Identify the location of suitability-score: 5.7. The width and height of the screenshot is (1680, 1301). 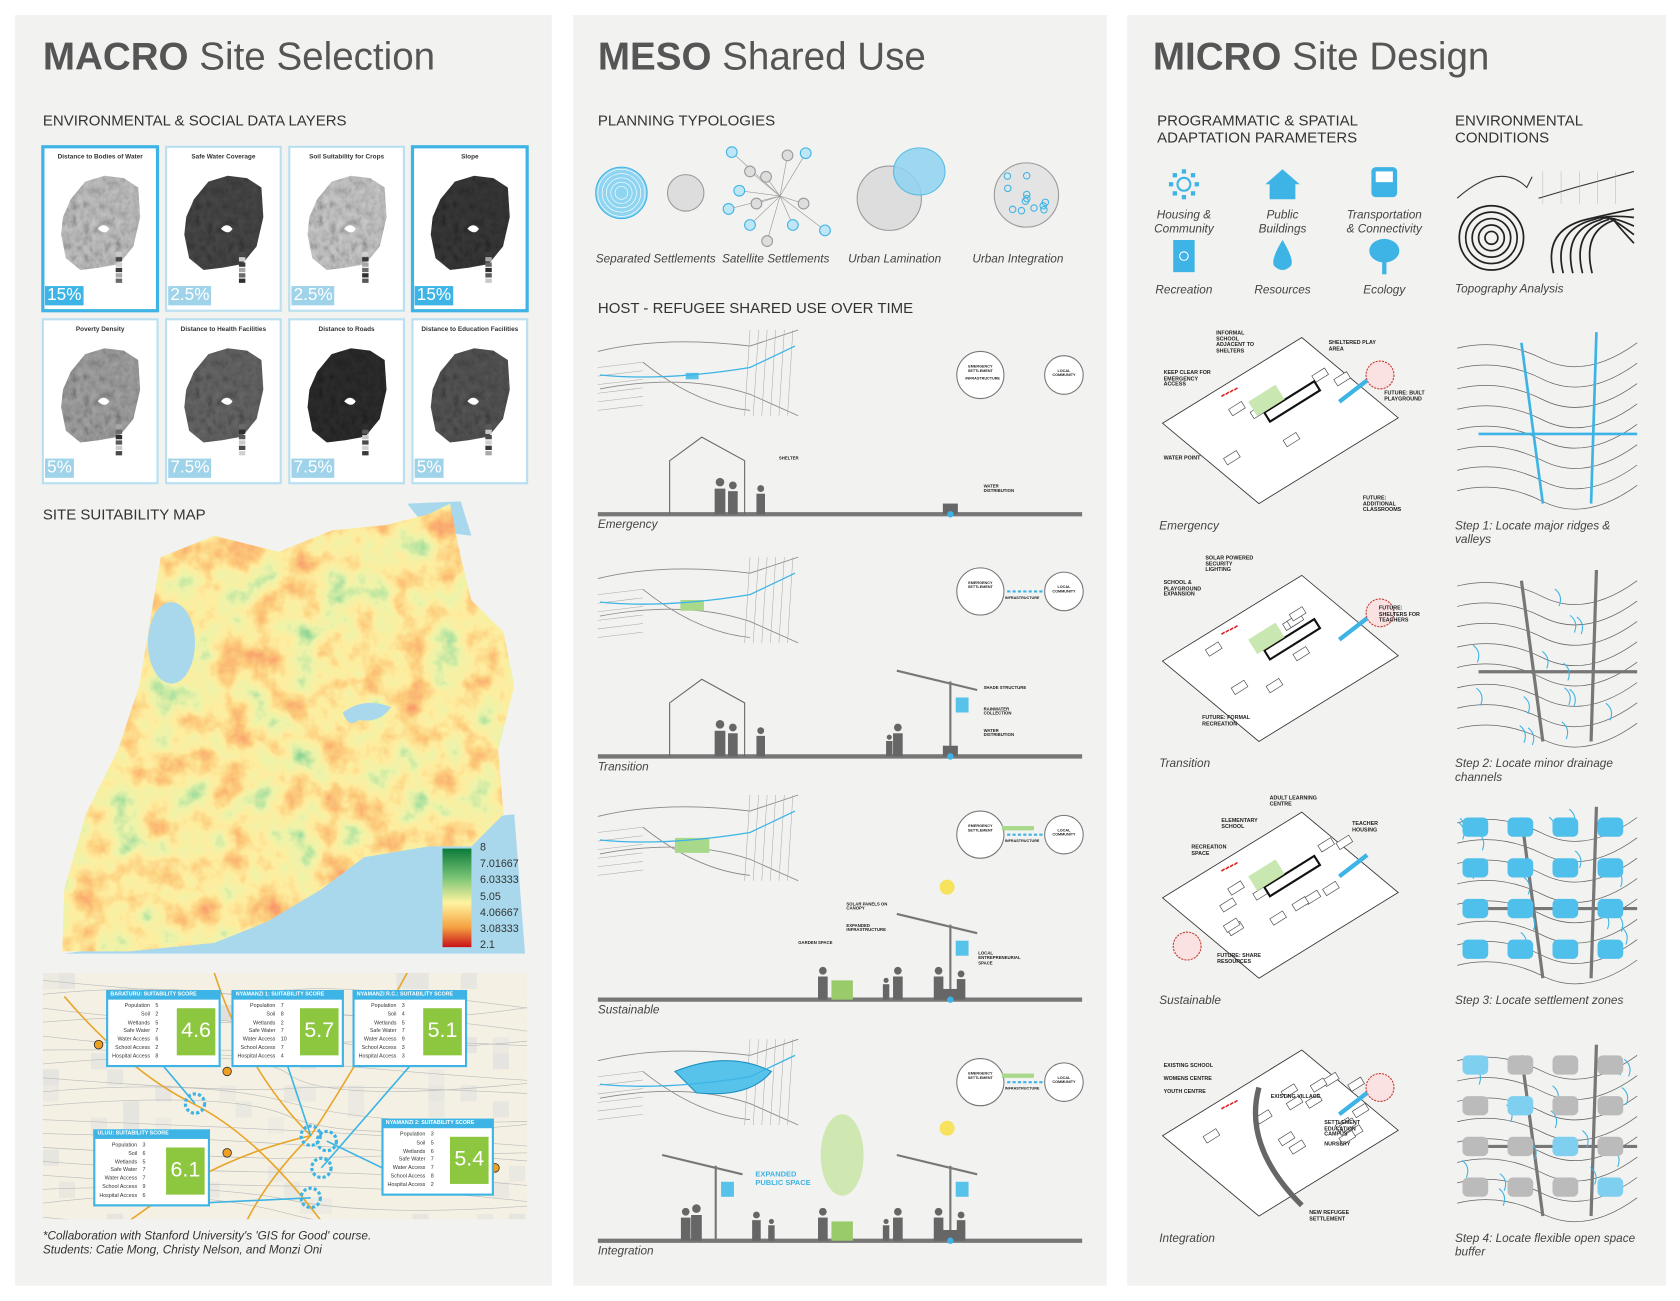
(319, 1030).